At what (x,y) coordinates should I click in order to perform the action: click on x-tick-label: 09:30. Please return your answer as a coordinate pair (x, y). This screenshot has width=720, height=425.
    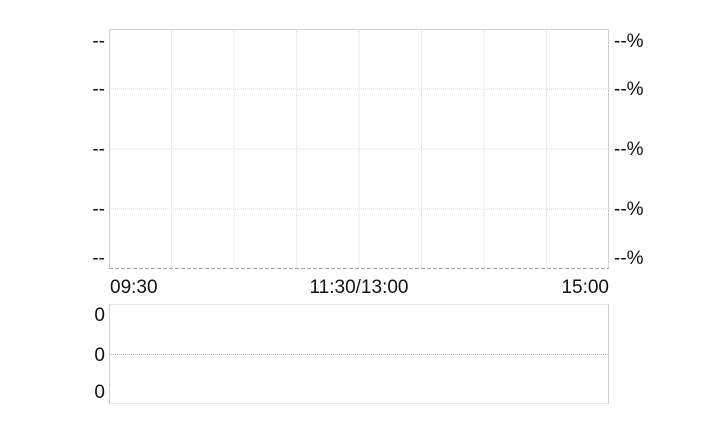
    Looking at the image, I should click on (134, 287).